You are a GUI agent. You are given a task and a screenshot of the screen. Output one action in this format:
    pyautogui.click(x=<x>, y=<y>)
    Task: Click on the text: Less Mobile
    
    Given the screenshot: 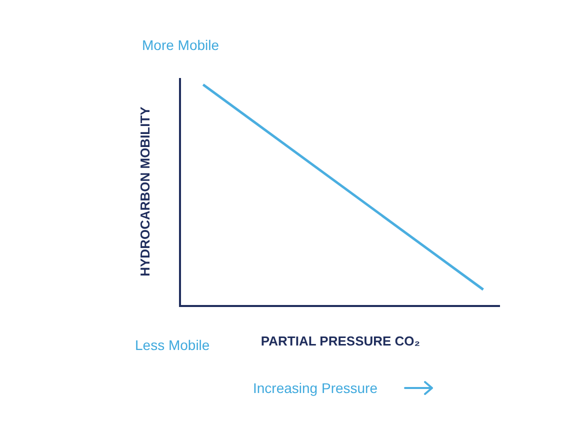 What is the action you would take?
    pyautogui.click(x=172, y=345)
    